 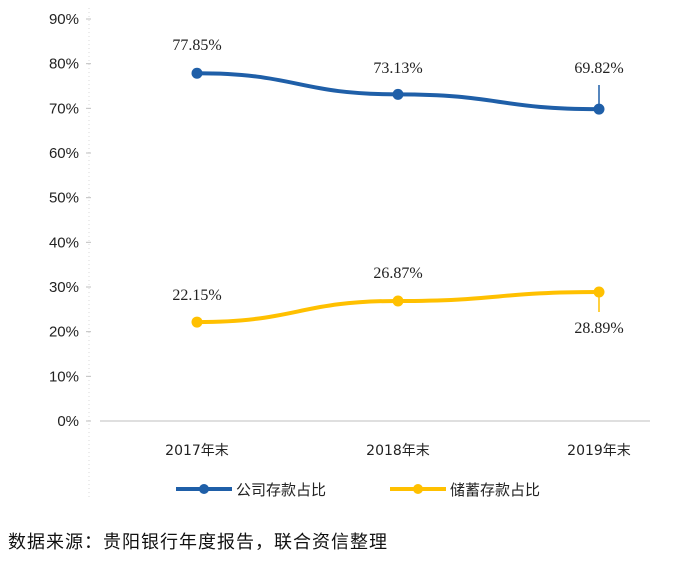 I want to click on y-tick-label: 70%, so click(x=64, y=108).